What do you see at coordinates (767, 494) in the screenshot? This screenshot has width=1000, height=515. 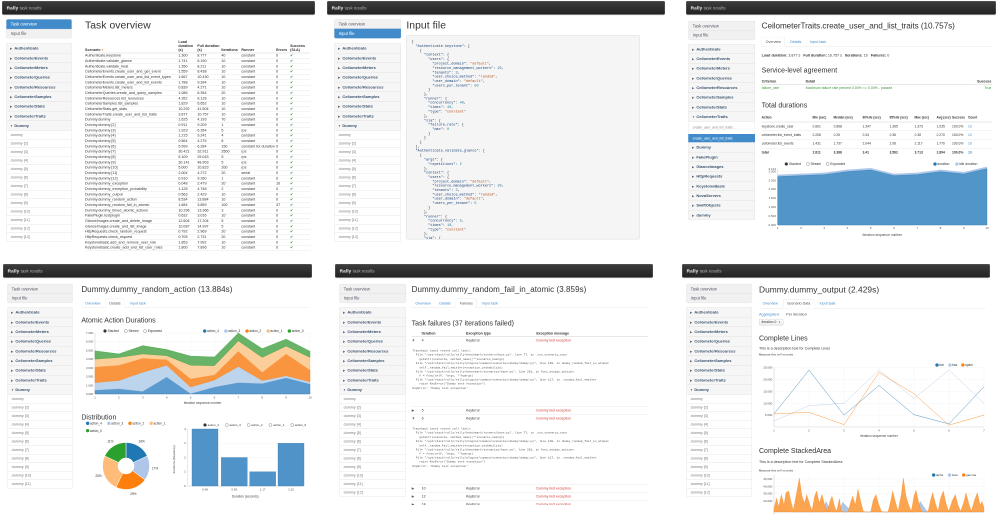 I see `svg-text: 35,000` at bounding box center [767, 494].